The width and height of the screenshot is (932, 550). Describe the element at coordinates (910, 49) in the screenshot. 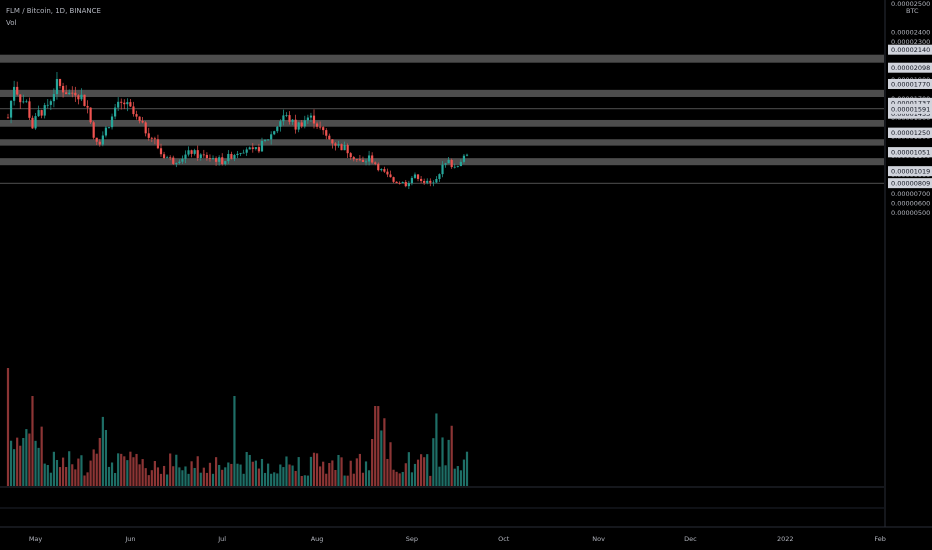

I see `zone-top-price-tag: 0.00002140` at that location.